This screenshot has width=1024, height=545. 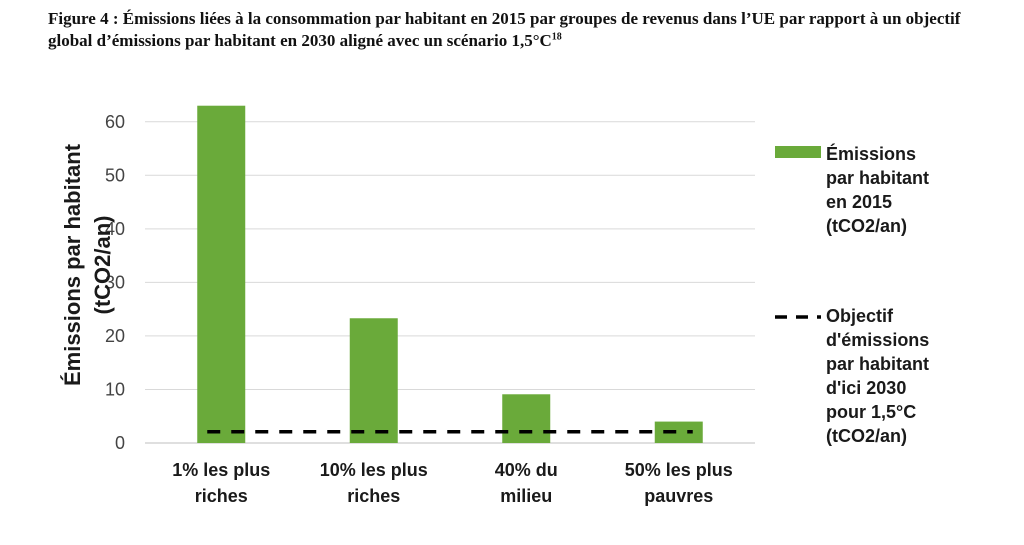 What do you see at coordinates (866, 388) in the screenshot?
I see `legend-label-line: d'ici 2030` at bounding box center [866, 388].